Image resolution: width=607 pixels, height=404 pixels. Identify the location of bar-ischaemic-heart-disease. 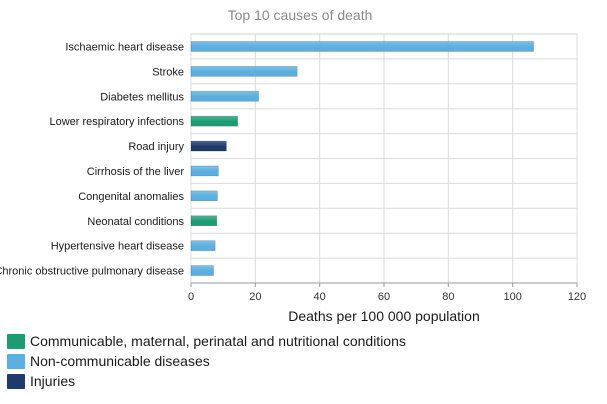
(362, 46).